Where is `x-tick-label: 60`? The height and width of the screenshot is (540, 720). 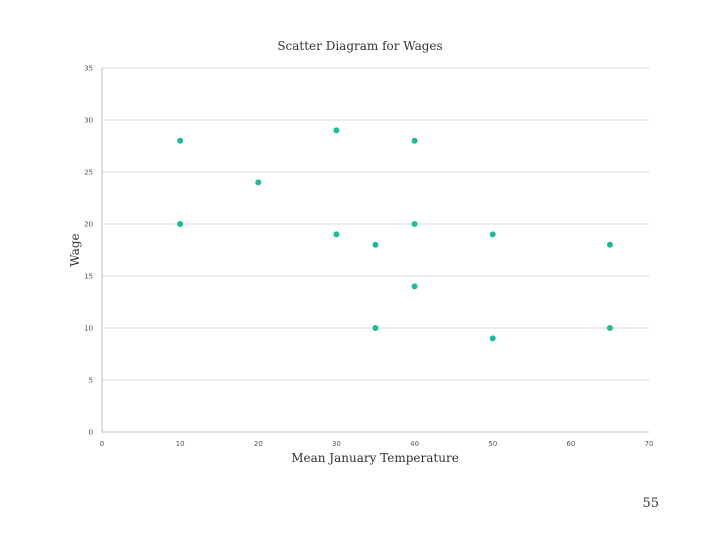
x-tick-label: 60 is located at coordinates (570, 444).